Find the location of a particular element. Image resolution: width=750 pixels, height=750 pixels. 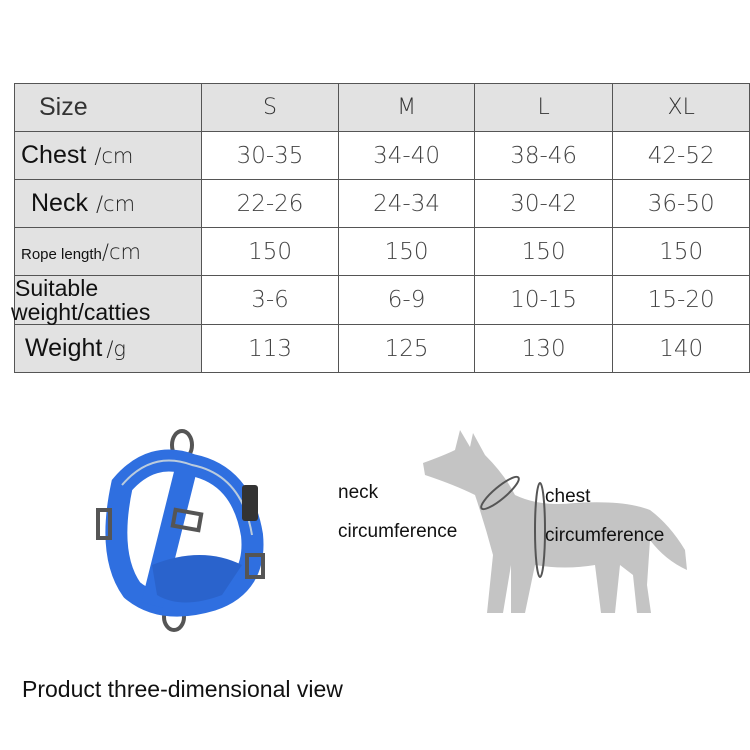

row-label-text: Weight is located at coordinates (64, 348).